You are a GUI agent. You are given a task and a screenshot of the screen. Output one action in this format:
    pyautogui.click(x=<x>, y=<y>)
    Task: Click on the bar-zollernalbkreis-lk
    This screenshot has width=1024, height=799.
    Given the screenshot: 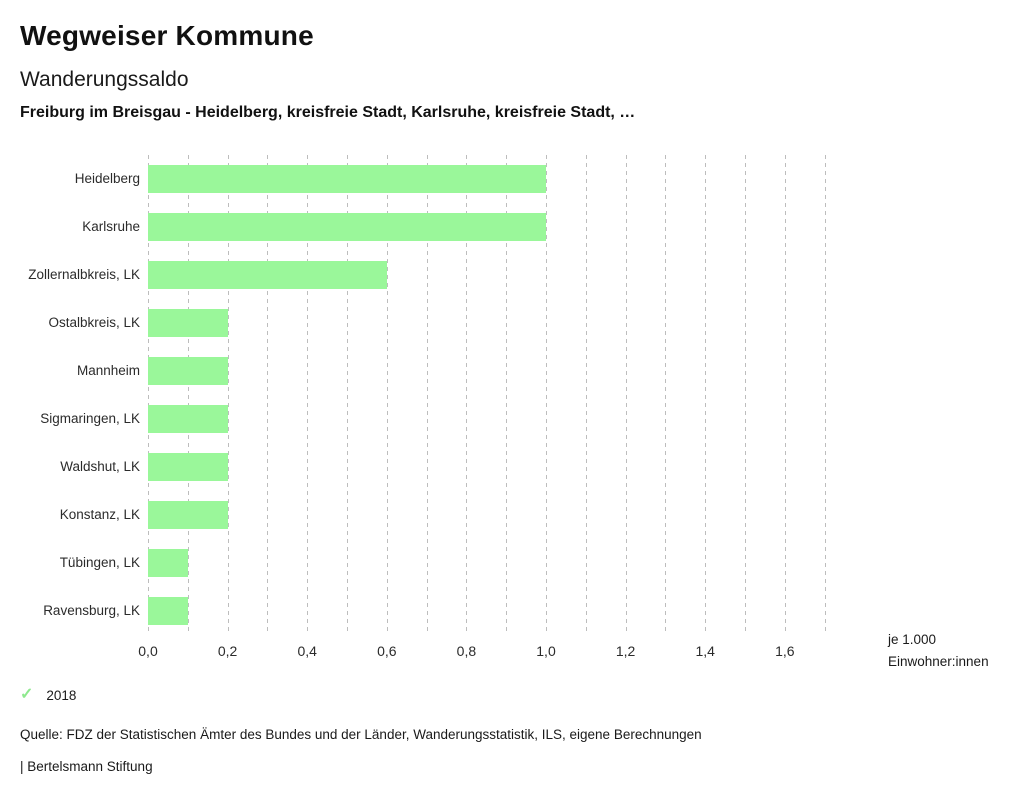 What is the action you would take?
    pyautogui.click(x=267, y=275)
    